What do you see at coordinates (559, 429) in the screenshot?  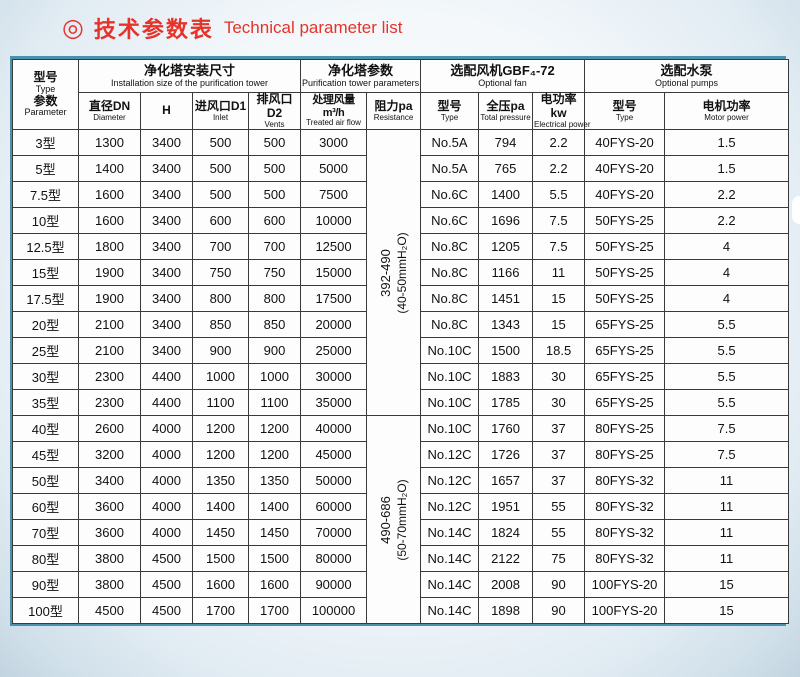 I see `cell-power: 37` at bounding box center [559, 429].